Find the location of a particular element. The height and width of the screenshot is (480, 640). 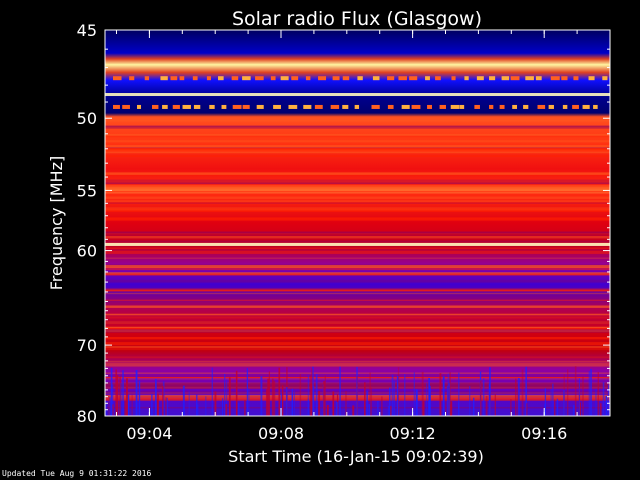

y-tick-label: 55 is located at coordinates (87, 190).